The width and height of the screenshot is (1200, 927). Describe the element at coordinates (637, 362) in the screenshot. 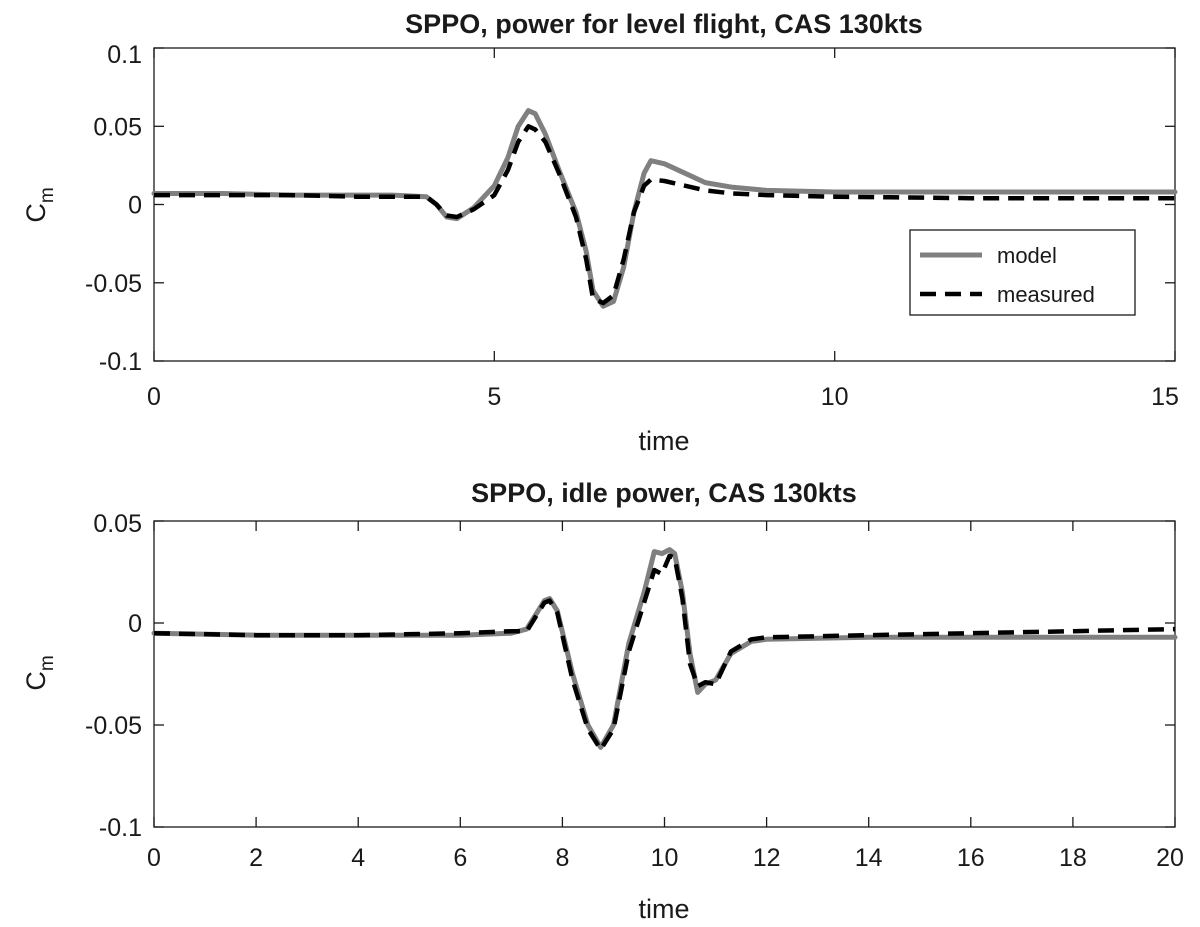

I see `chart-top-ytick: -0.1` at that location.